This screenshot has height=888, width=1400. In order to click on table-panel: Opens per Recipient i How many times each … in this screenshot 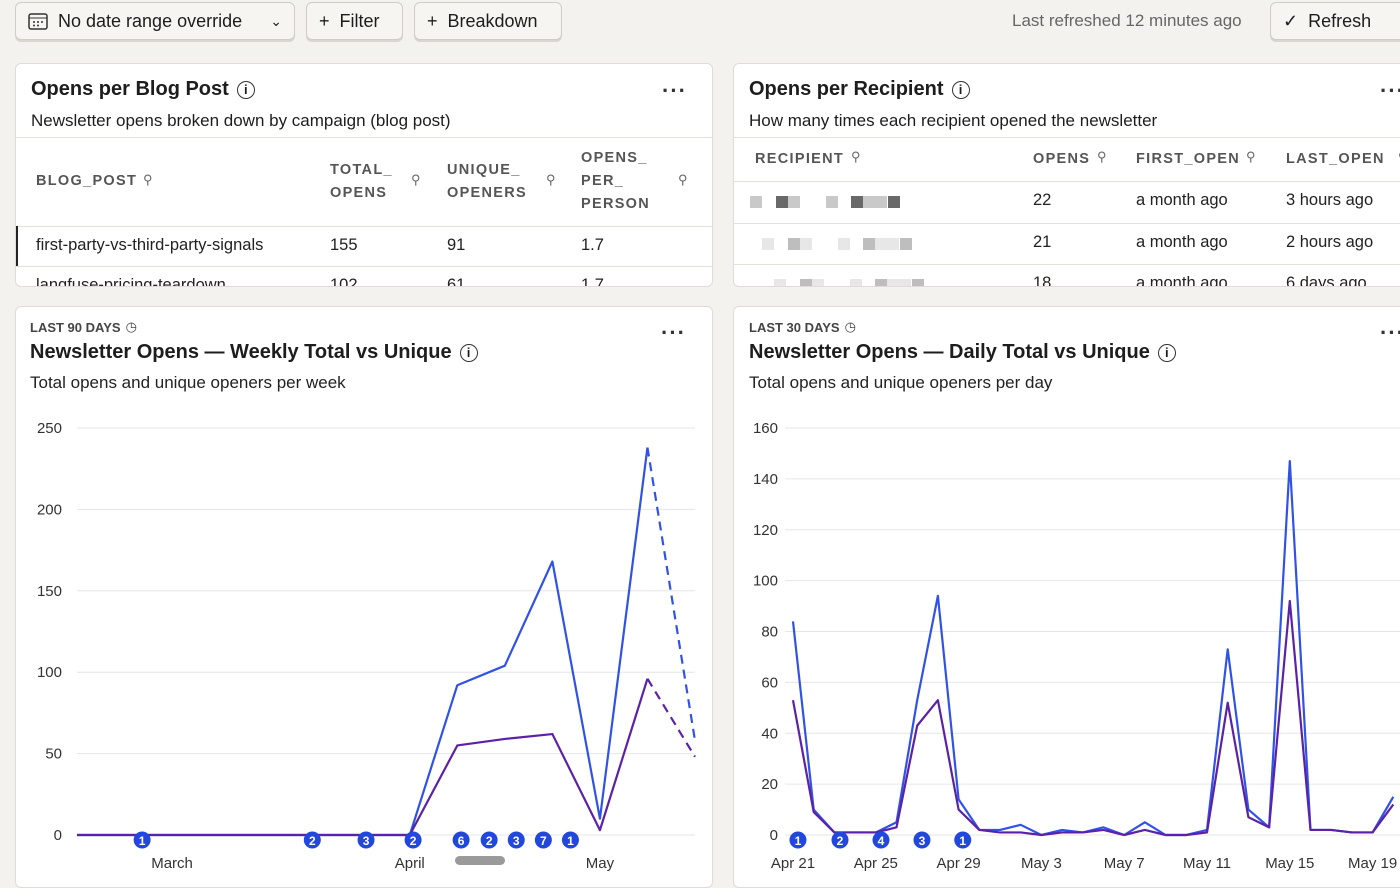, I will do `click(1066, 175)`.